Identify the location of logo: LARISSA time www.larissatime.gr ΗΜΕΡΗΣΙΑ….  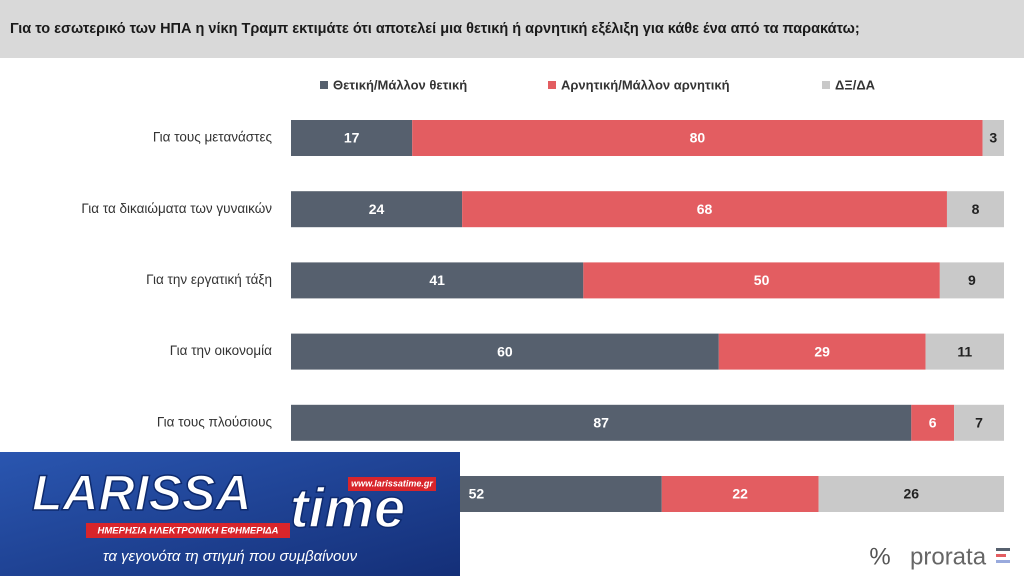
(230, 514).